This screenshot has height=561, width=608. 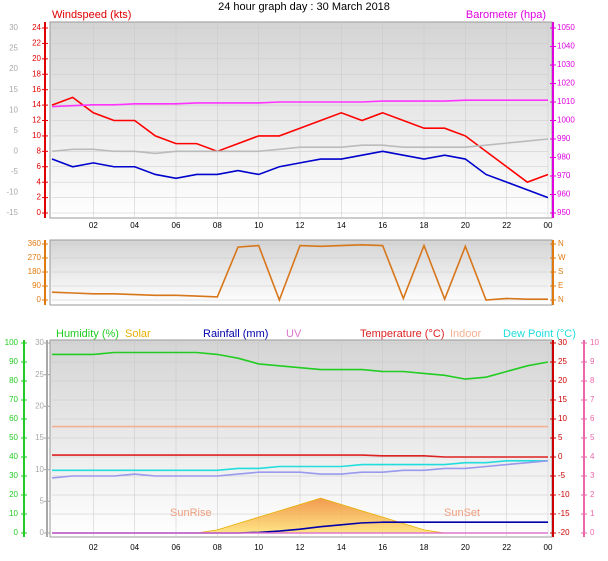 What do you see at coordinates (36, 89) in the screenshot?
I see `y-tick-label: 16` at bounding box center [36, 89].